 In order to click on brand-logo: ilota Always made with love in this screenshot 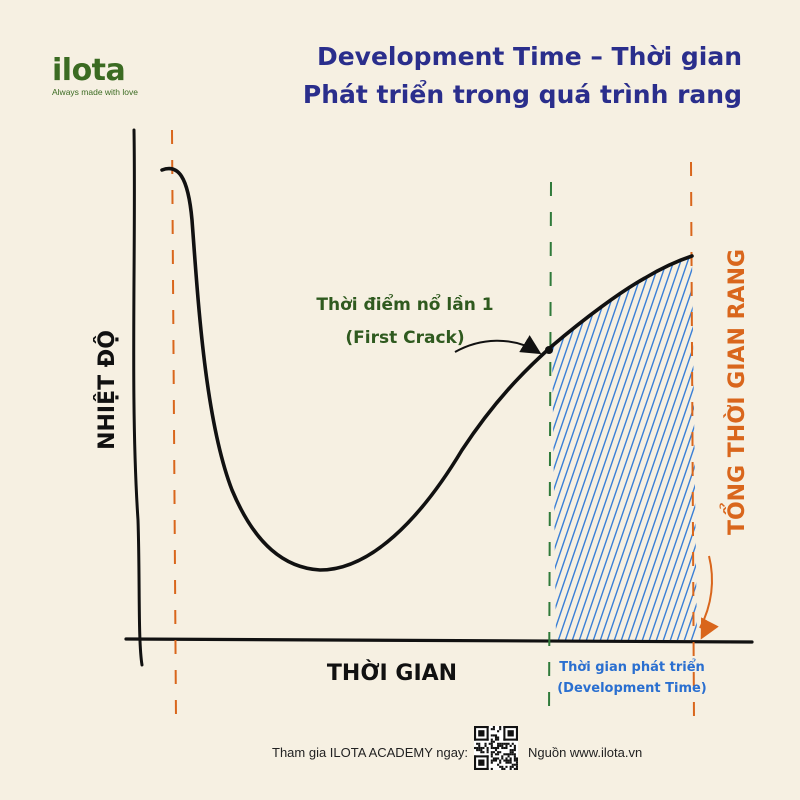, I will do `click(95, 75)`.